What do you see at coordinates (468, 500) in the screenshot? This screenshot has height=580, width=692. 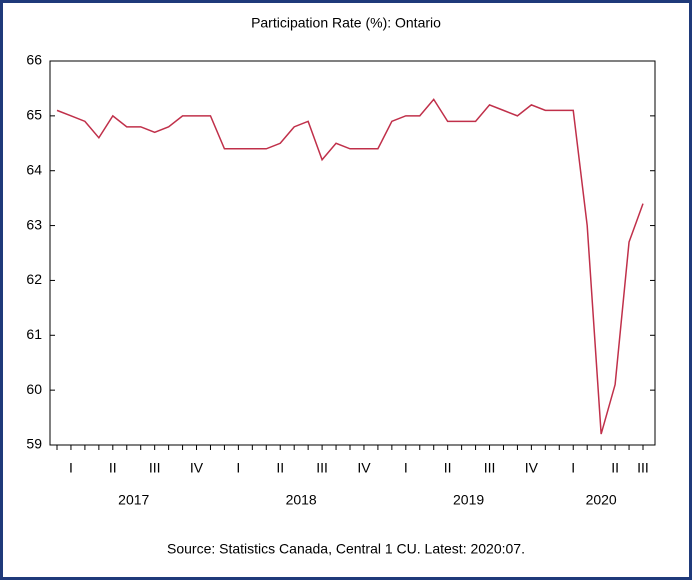 I see `year-label: 2019` at bounding box center [468, 500].